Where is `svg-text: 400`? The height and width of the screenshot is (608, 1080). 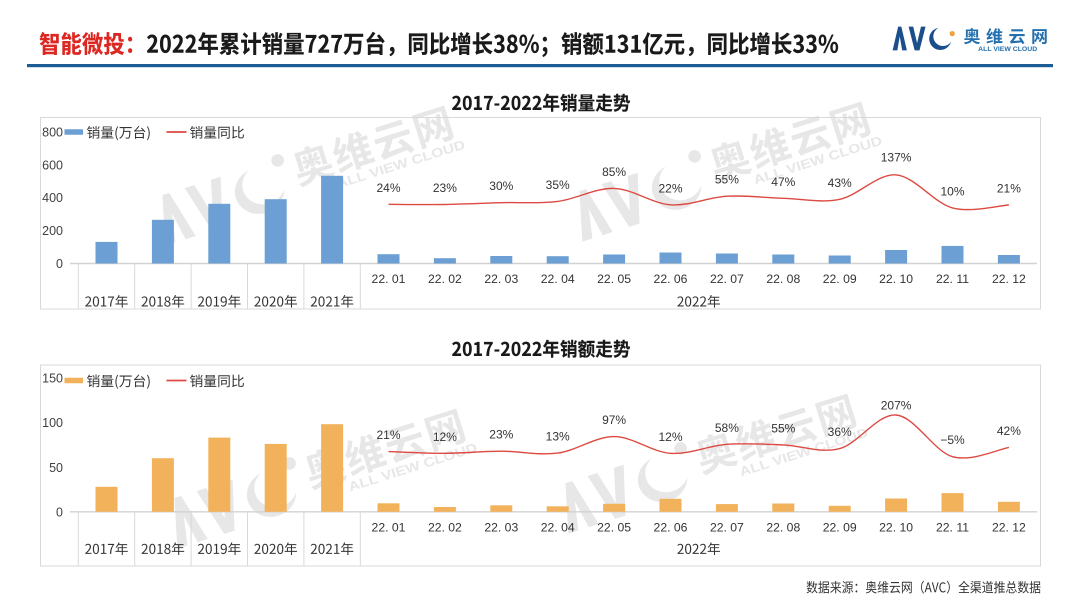 svg-text: 400 is located at coordinates (52, 198).